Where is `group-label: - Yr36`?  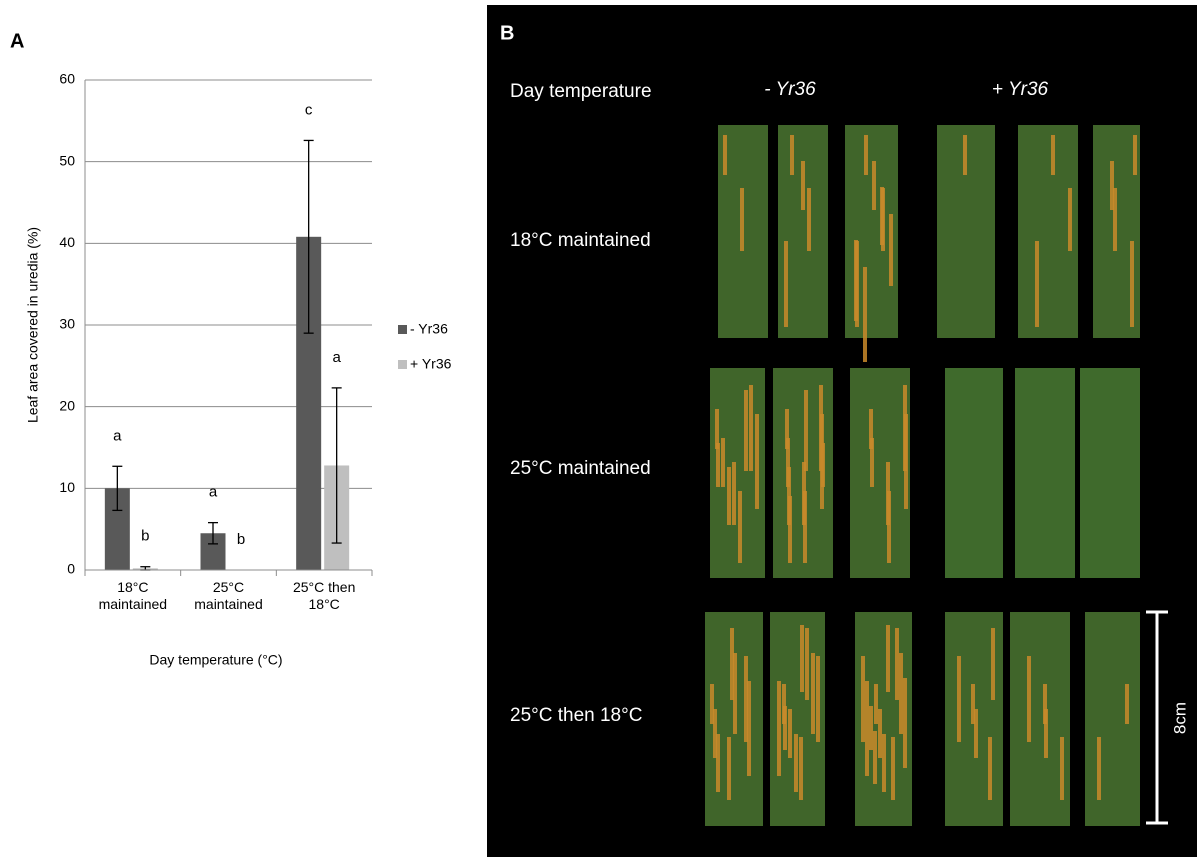 group-label: - Yr36 is located at coordinates (790, 89).